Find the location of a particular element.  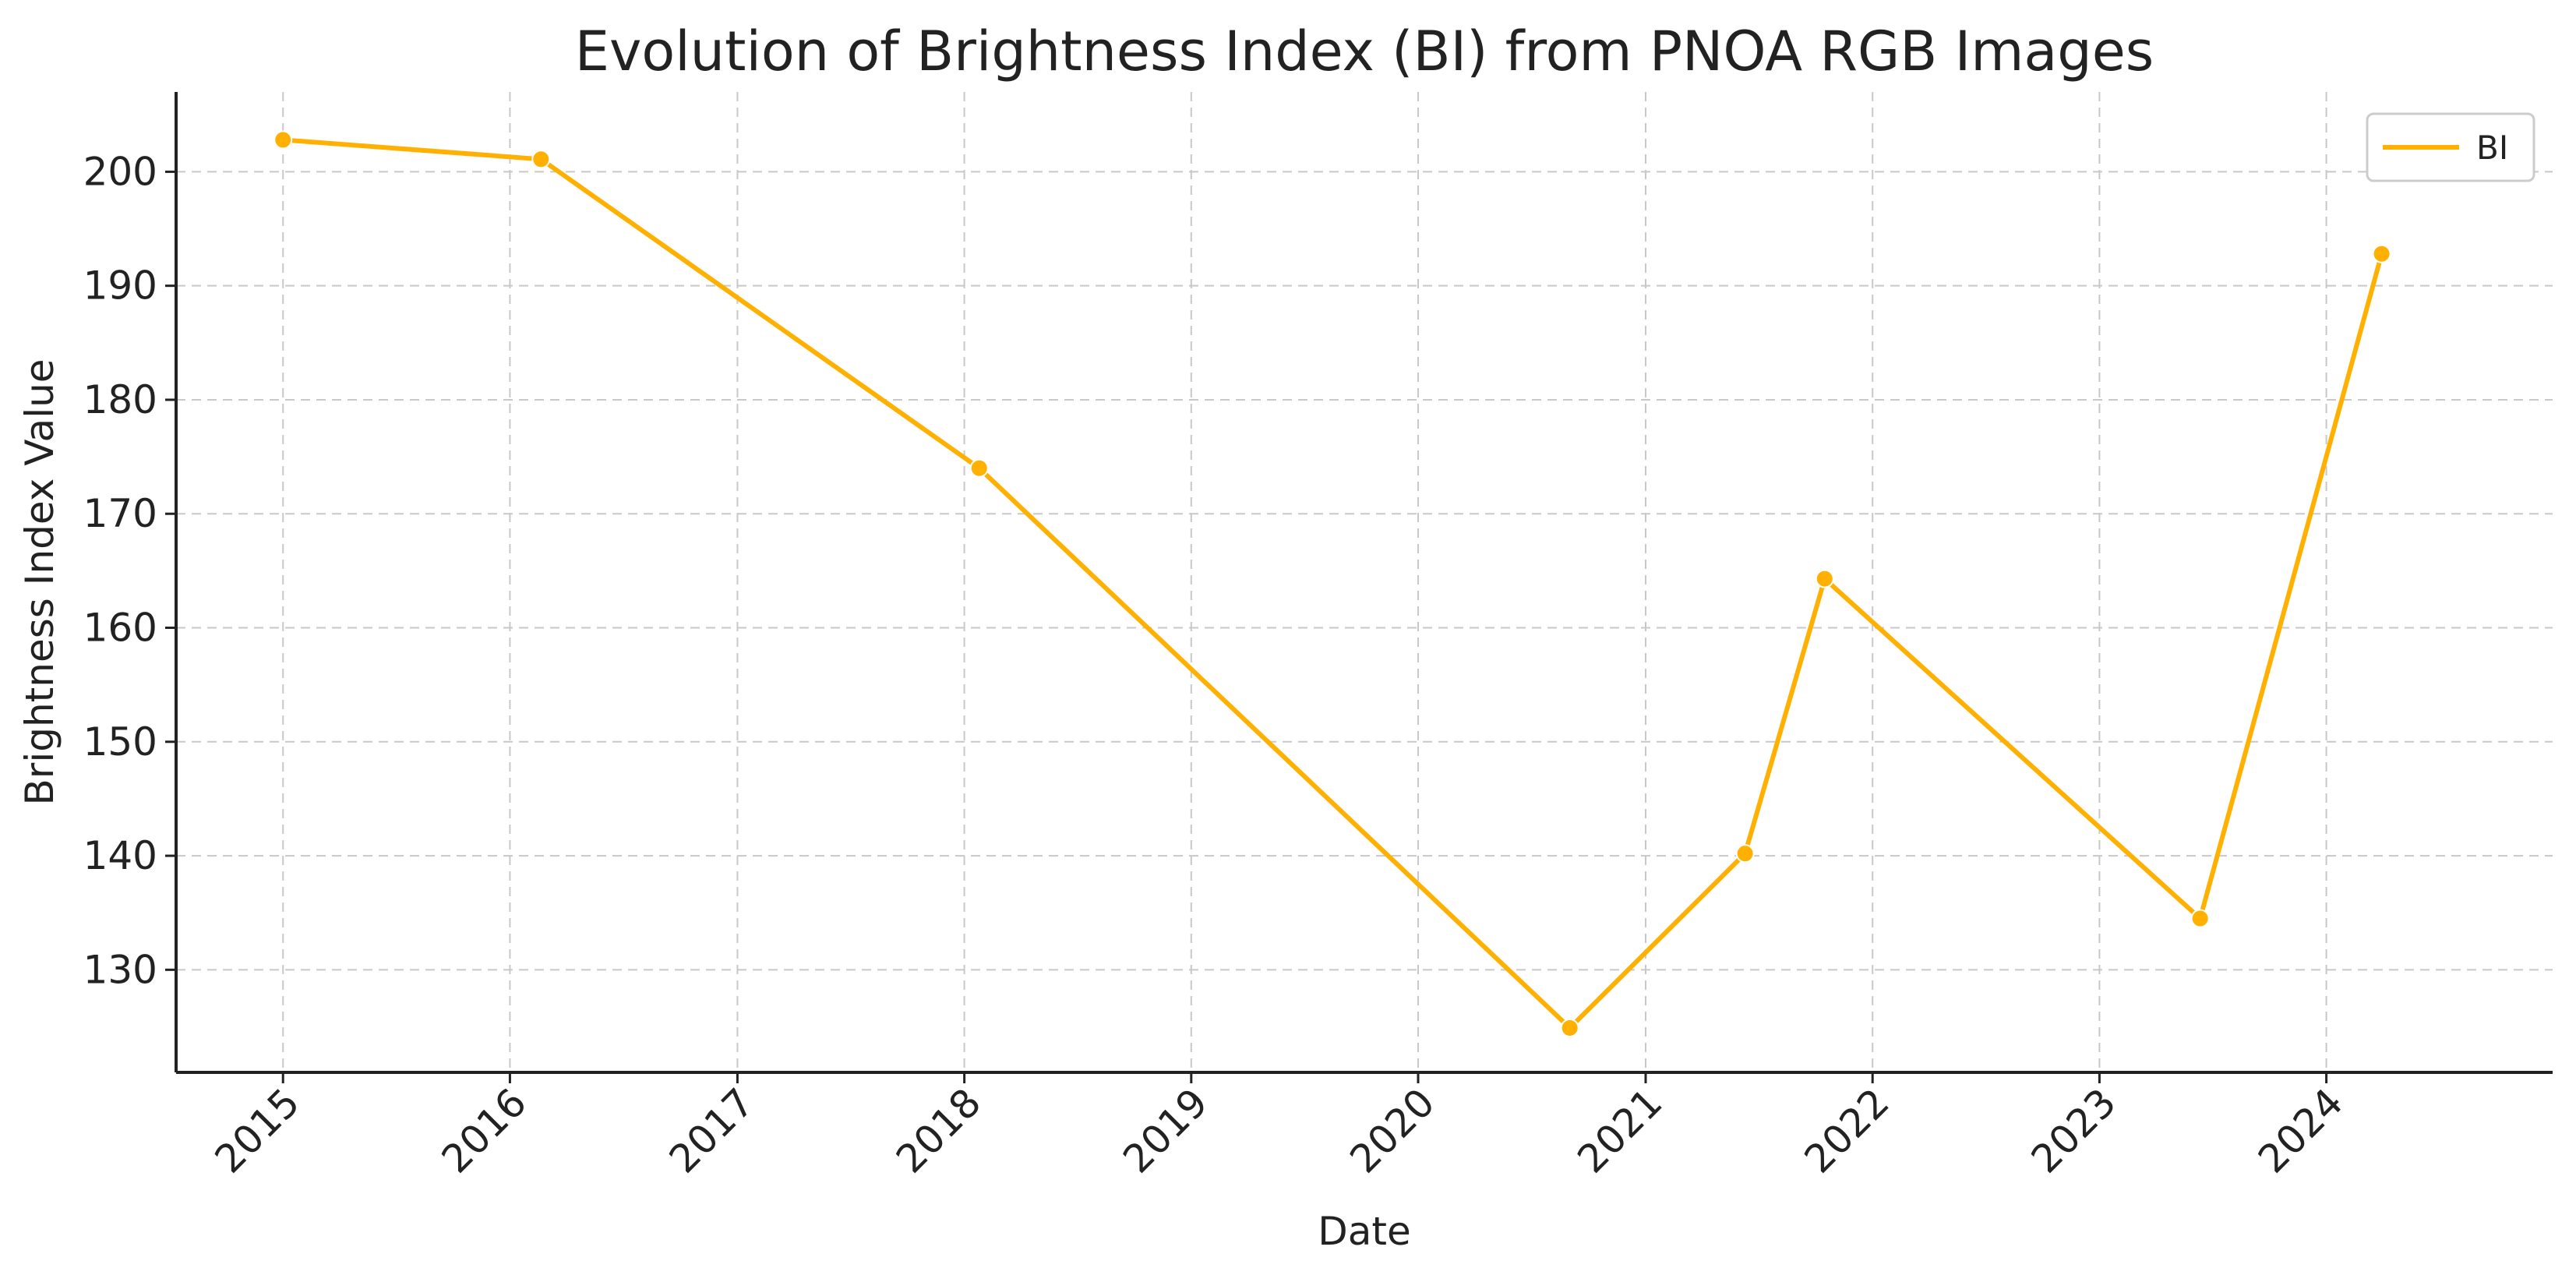

x-tick-label: 2019 is located at coordinates (1165, 1130).